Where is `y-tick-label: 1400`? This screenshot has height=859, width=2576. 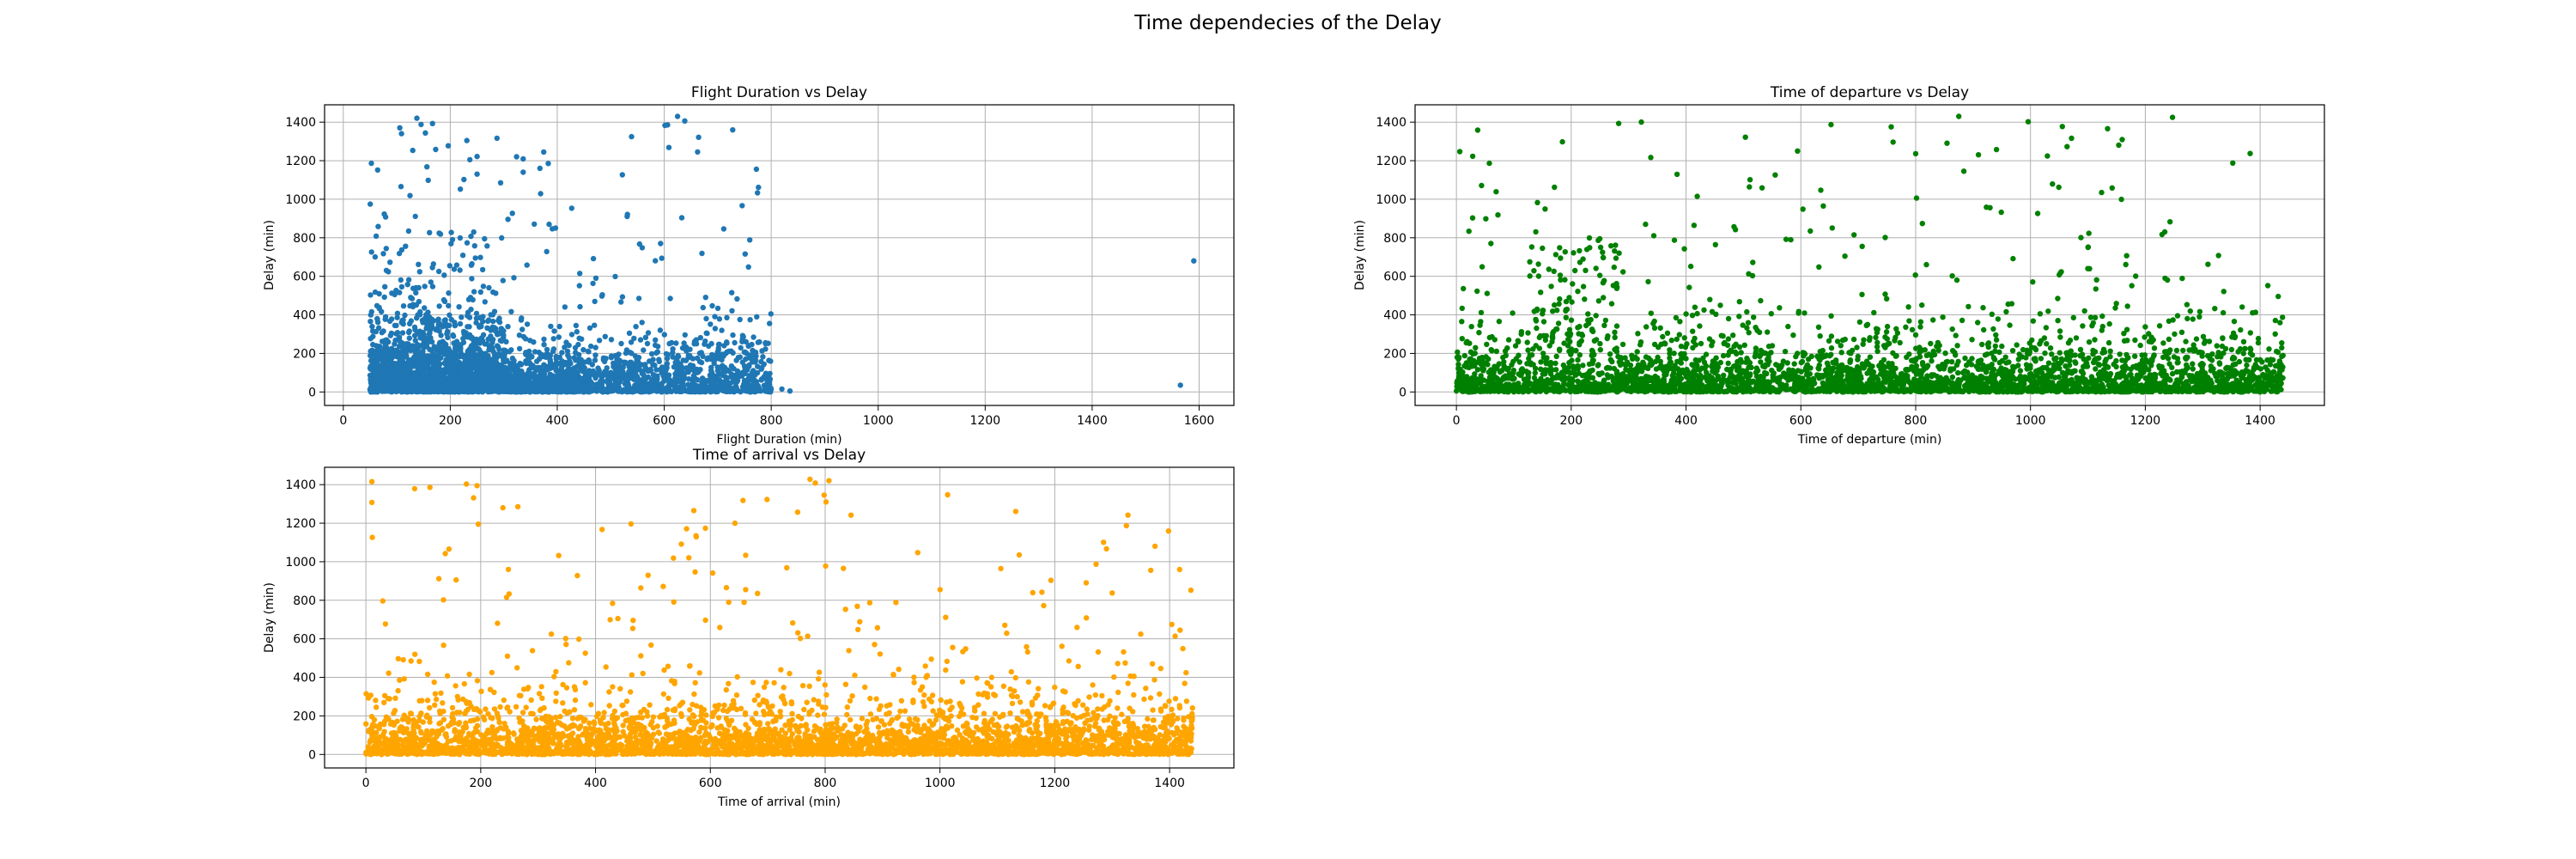 y-tick-label: 1400 is located at coordinates (301, 123).